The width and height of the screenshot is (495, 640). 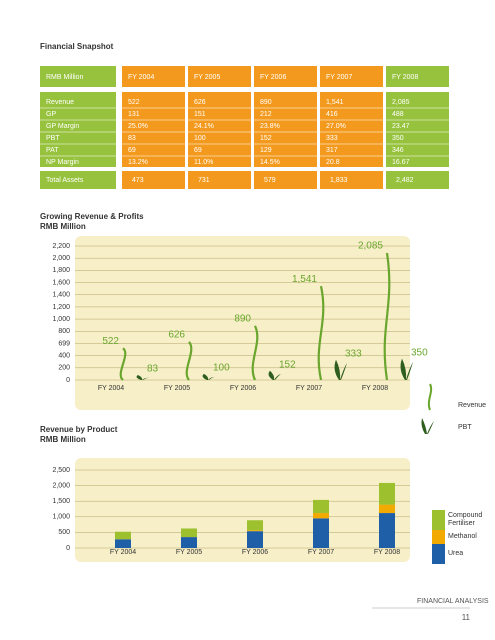 What do you see at coordinates (204, 180) in the screenshot?
I see `cell-text: 731` at bounding box center [204, 180].